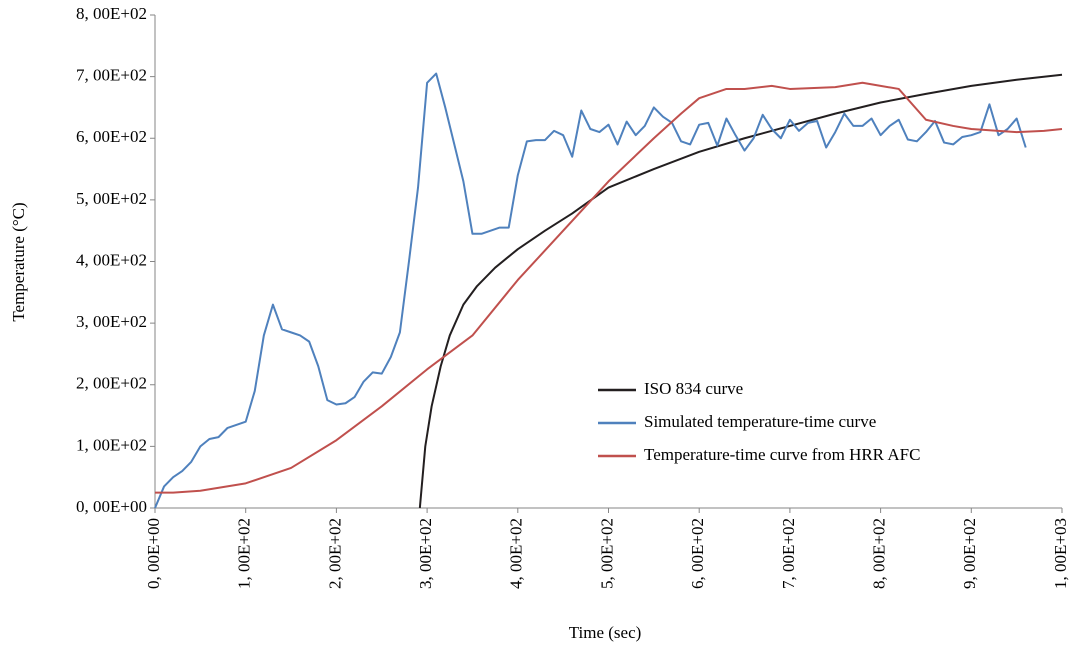 This screenshot has height=650, width=1077. Describe the element at coordinates (782, 454) in the screenshot. I see `legend-label: Temperature-time curve from HRR AFC` at that location.